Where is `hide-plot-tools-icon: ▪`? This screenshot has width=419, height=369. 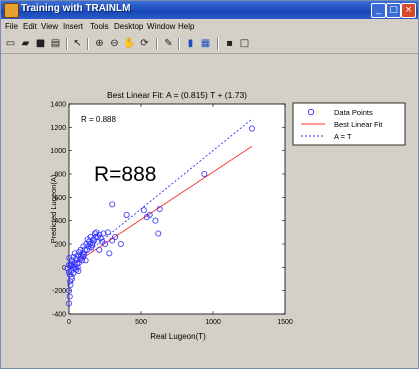 hide-plot-tools-icon: ▪ is located at coordinates (229, 43).